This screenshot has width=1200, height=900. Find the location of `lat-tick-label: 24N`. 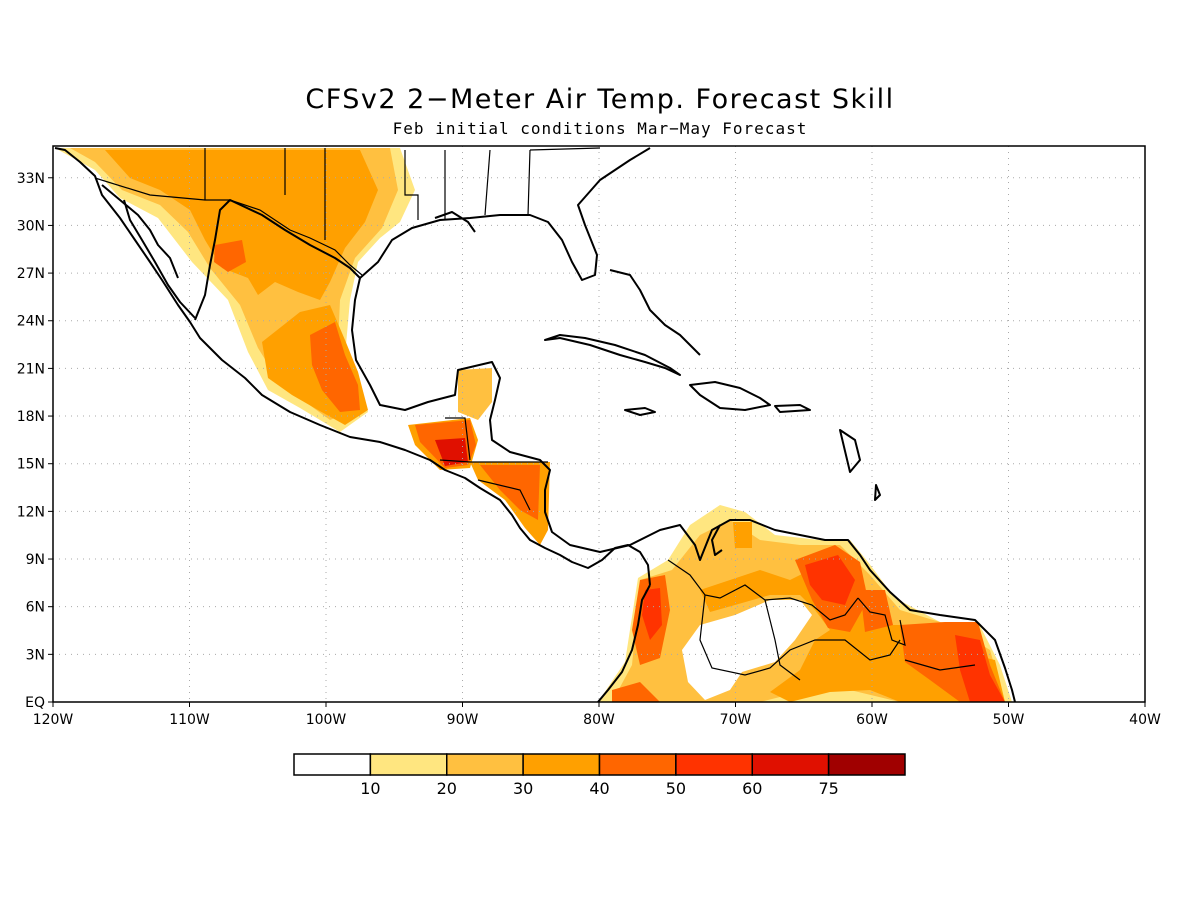

lat-tick-label: 24N is located at coordinates (31, 322).